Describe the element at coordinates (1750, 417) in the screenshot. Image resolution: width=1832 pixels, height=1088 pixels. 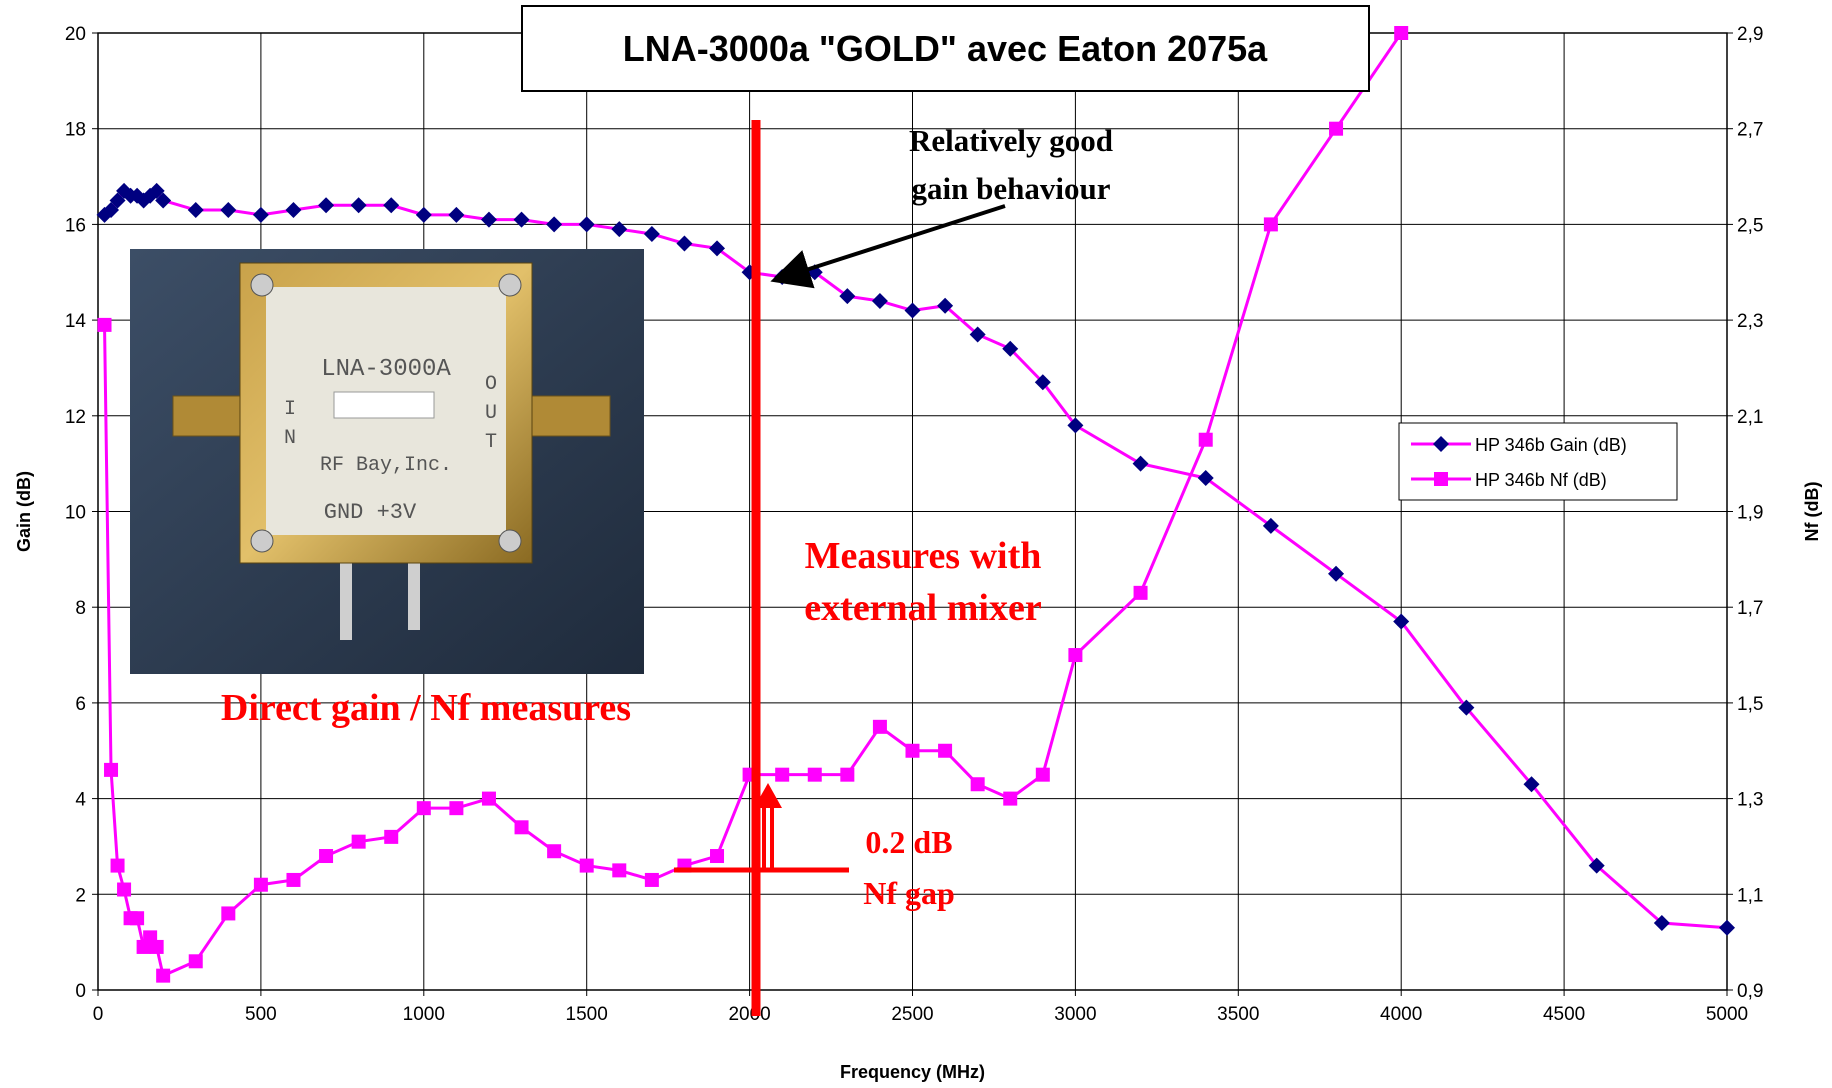
I see `y2-tick-label: 2,1` at that location.